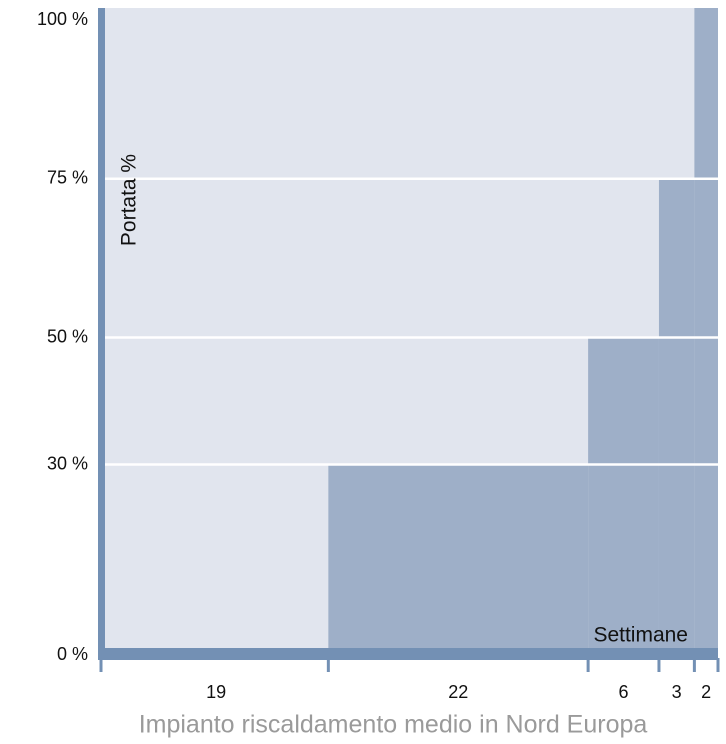 The image size is (726, 744). I want to click on y-tick-label: 0 %, so click(72, 654).